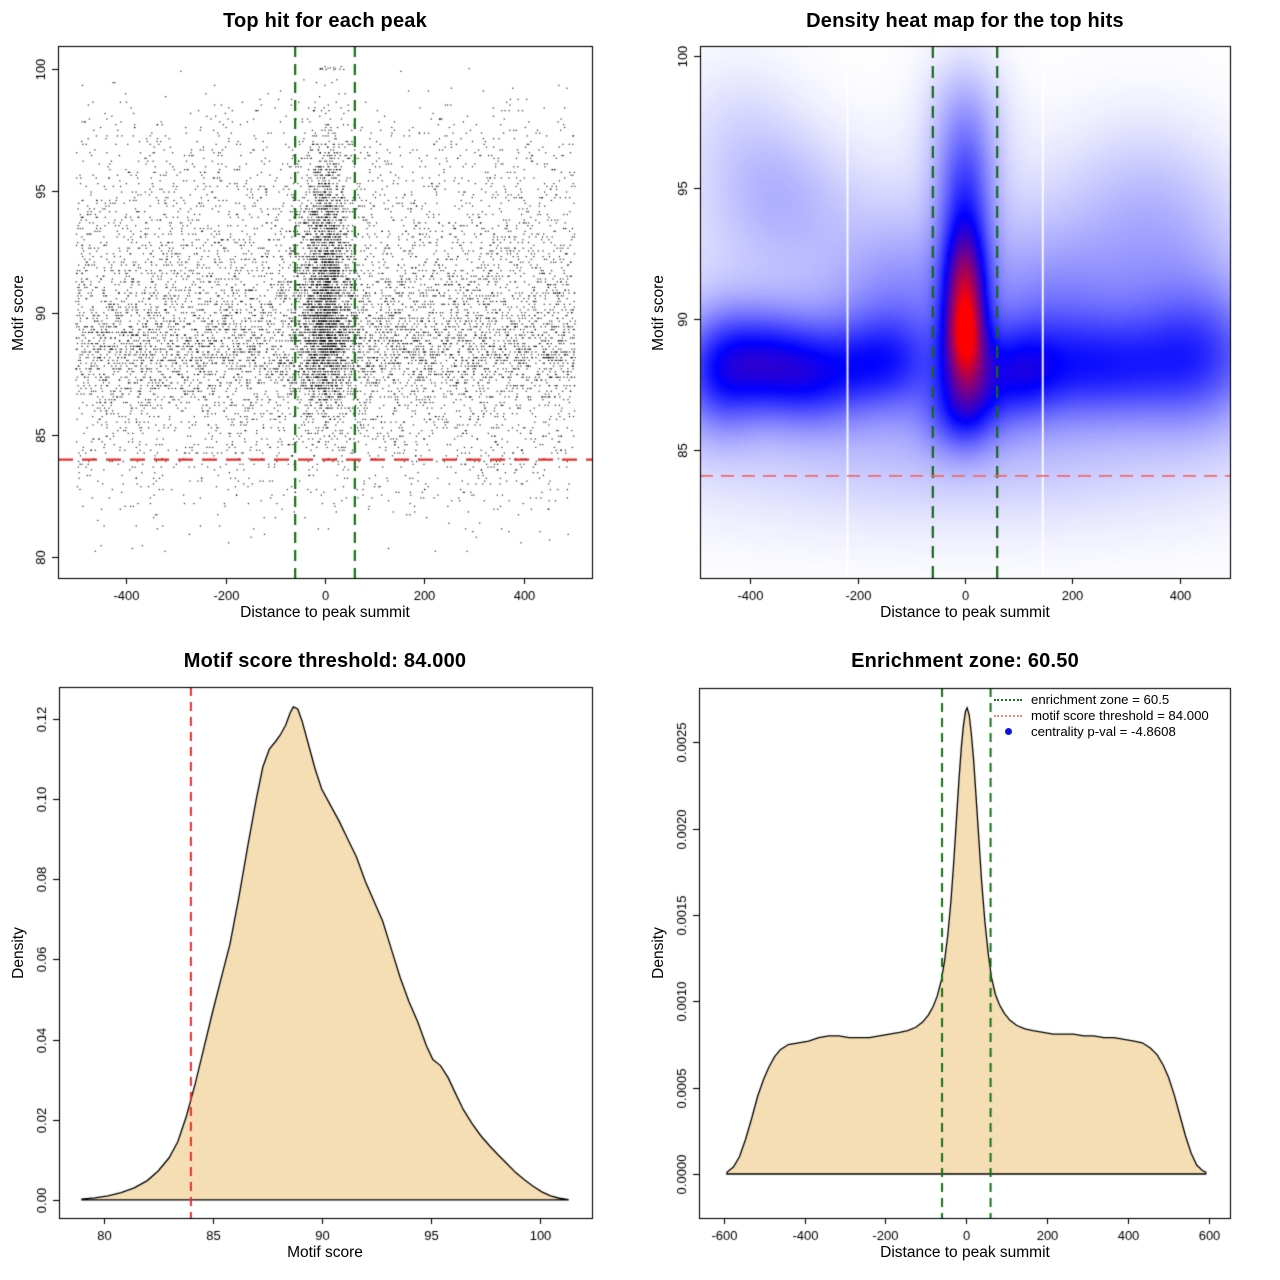  Describe the element at coordinates (1008, 731) in the screenshot. I see `blue-dot-icon` at that location.